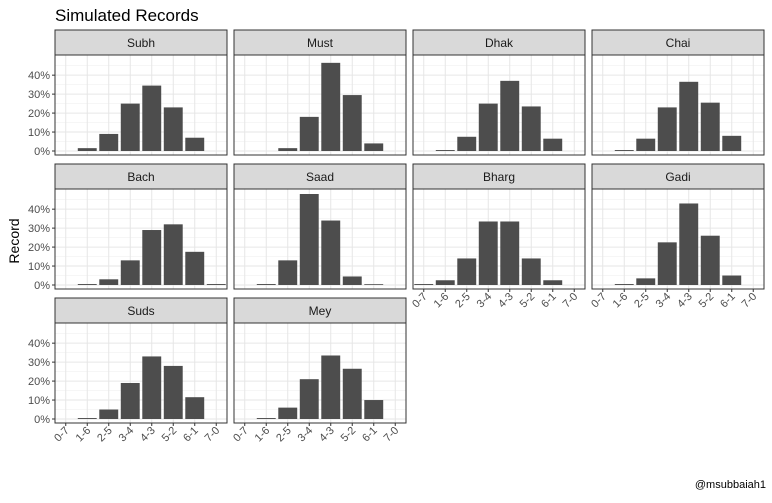 This screenshot has width=772, height=503. I want to click on y-tick-label: 0%, so click(42, 420).